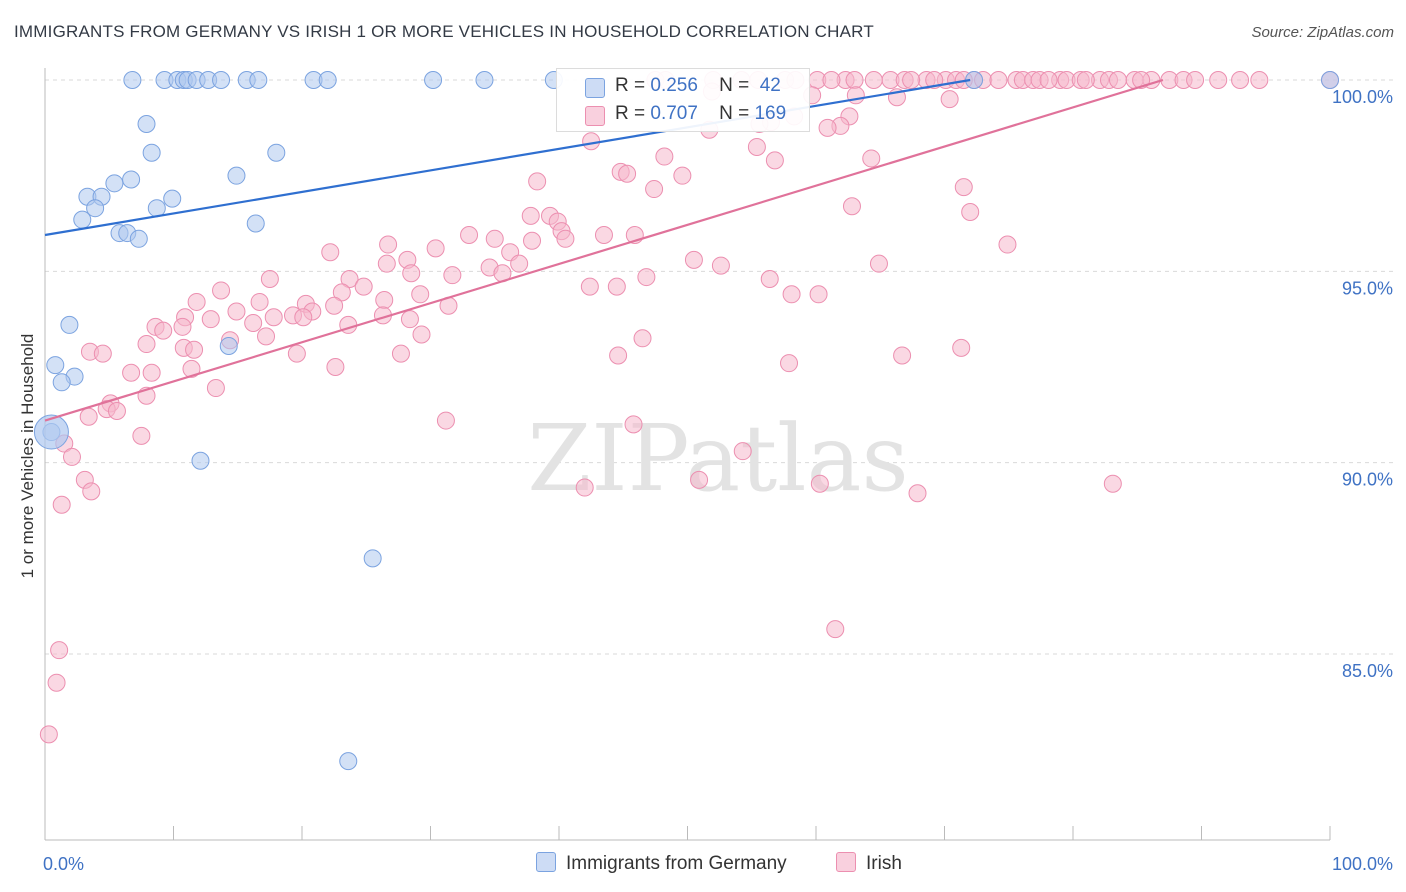  I want to click on stats-legend: R = 0.256 N = 42 R = 0.707 N = 169, so click(683, 100).